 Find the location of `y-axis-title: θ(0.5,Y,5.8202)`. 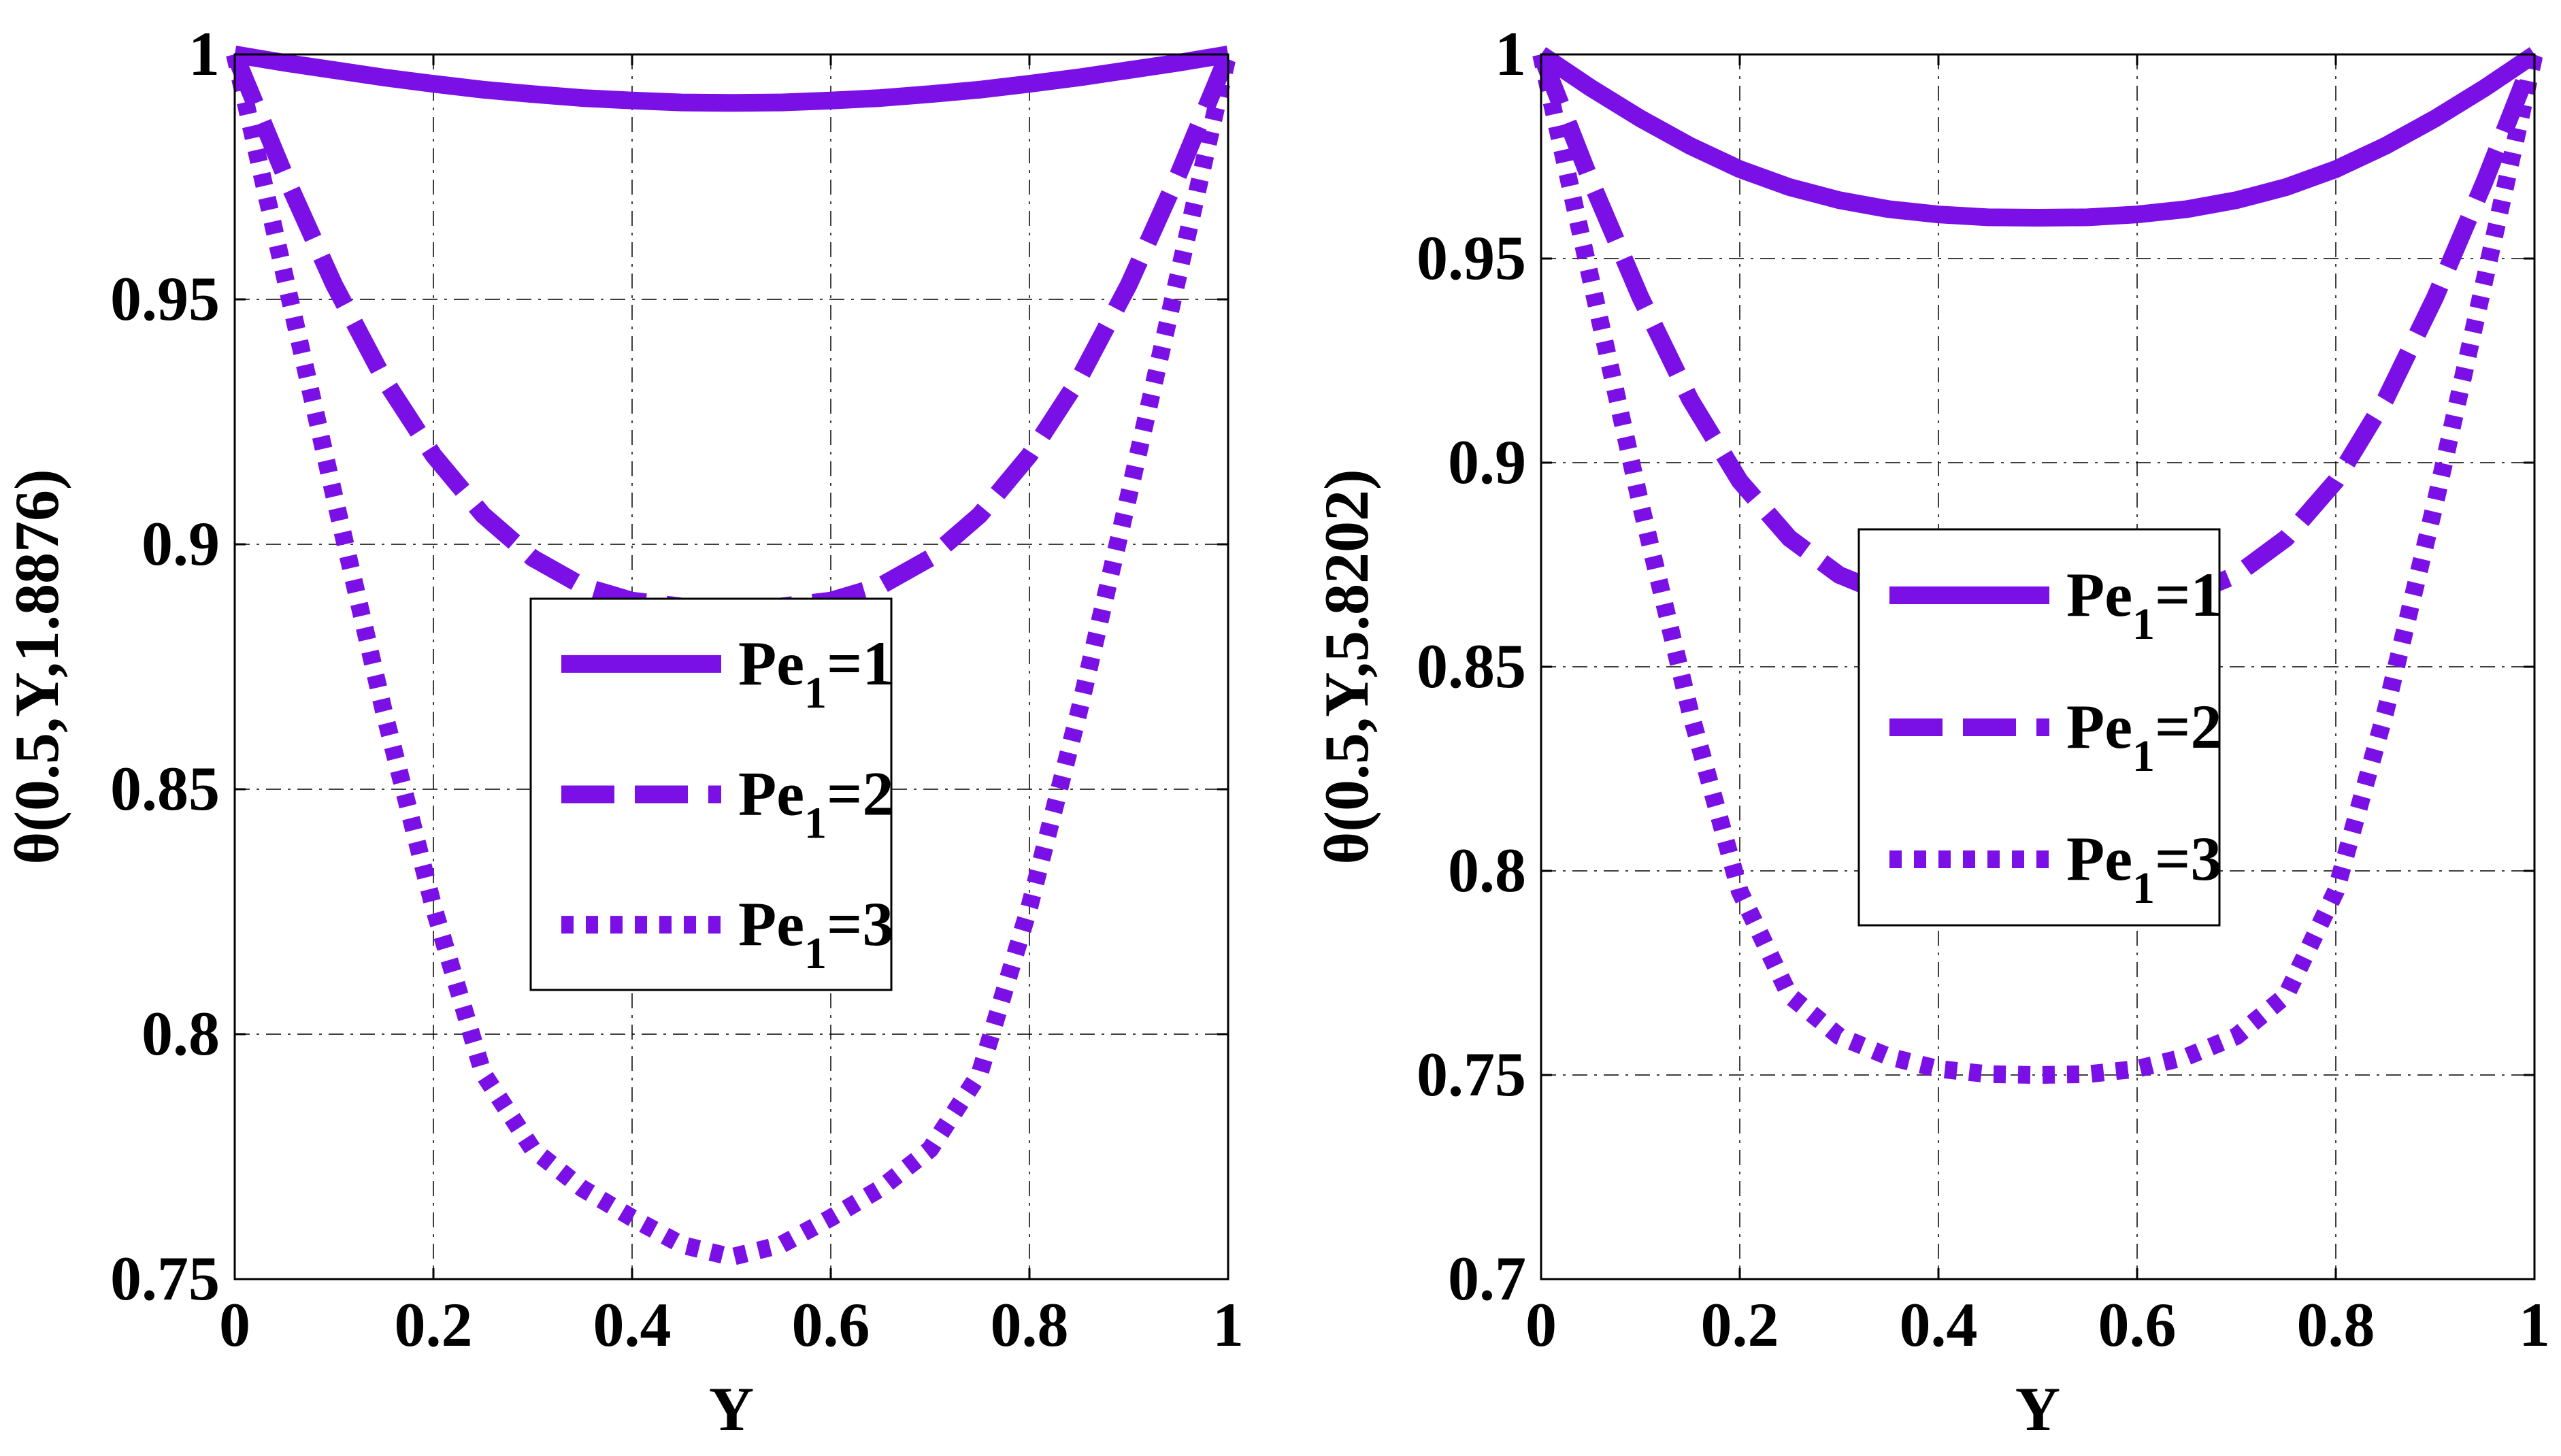

y-axis-title: θ(0.5,Y,5.8202) is located at coordinates (1346, 667).